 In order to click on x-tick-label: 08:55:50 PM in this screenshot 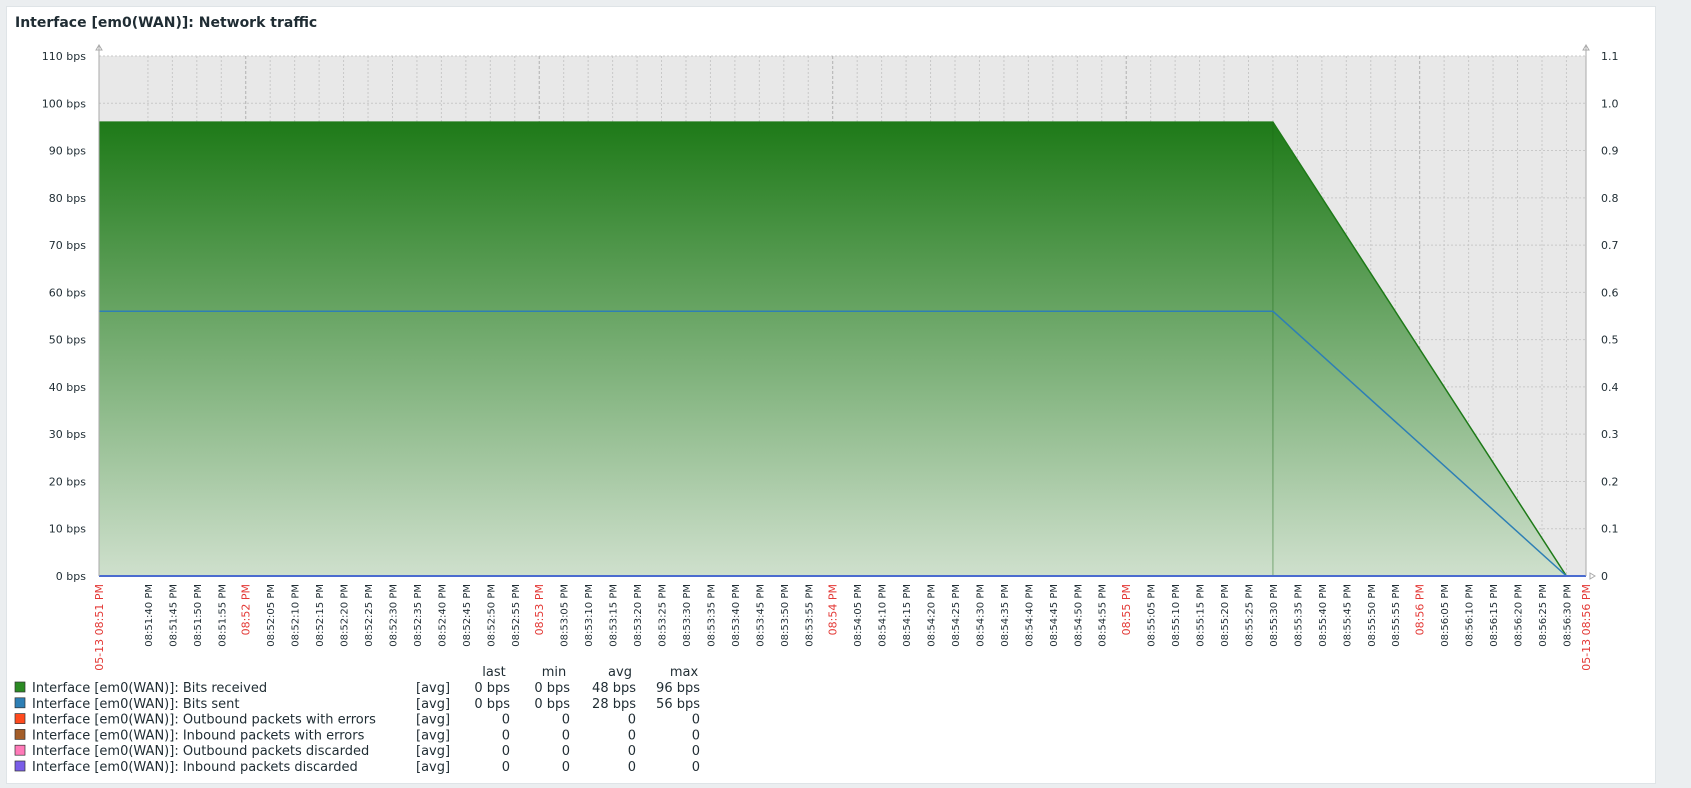, I will do `click(1372, 615)`.